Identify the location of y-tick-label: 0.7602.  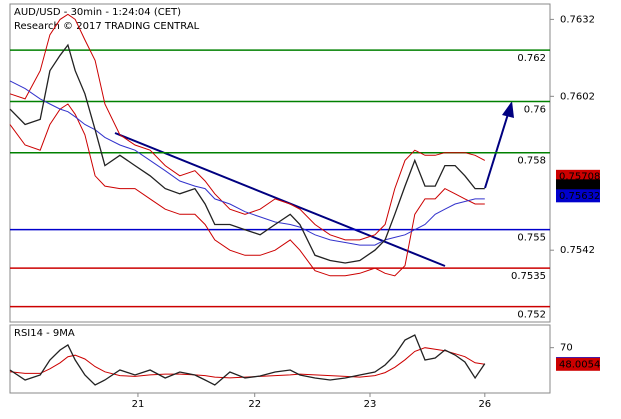
(577, 96).